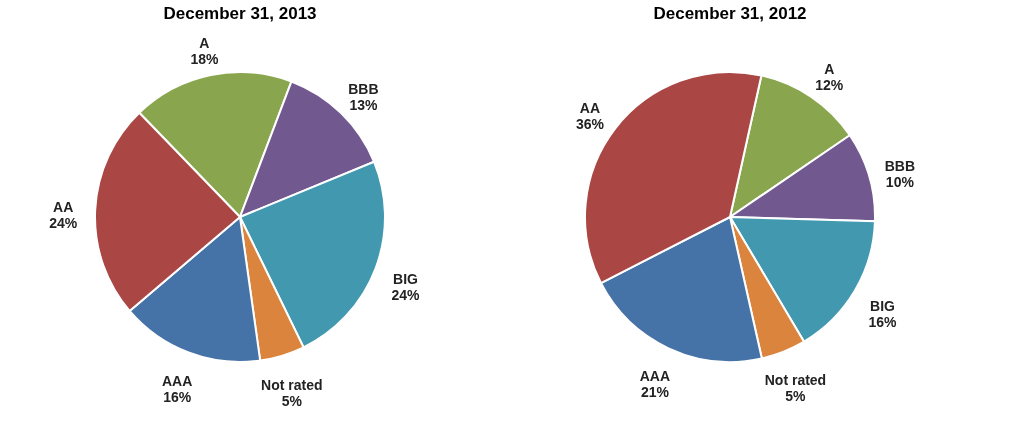  Describe the element at coordinates (829, 85) in the screenshot. I see `data-label: 12%` at that location.